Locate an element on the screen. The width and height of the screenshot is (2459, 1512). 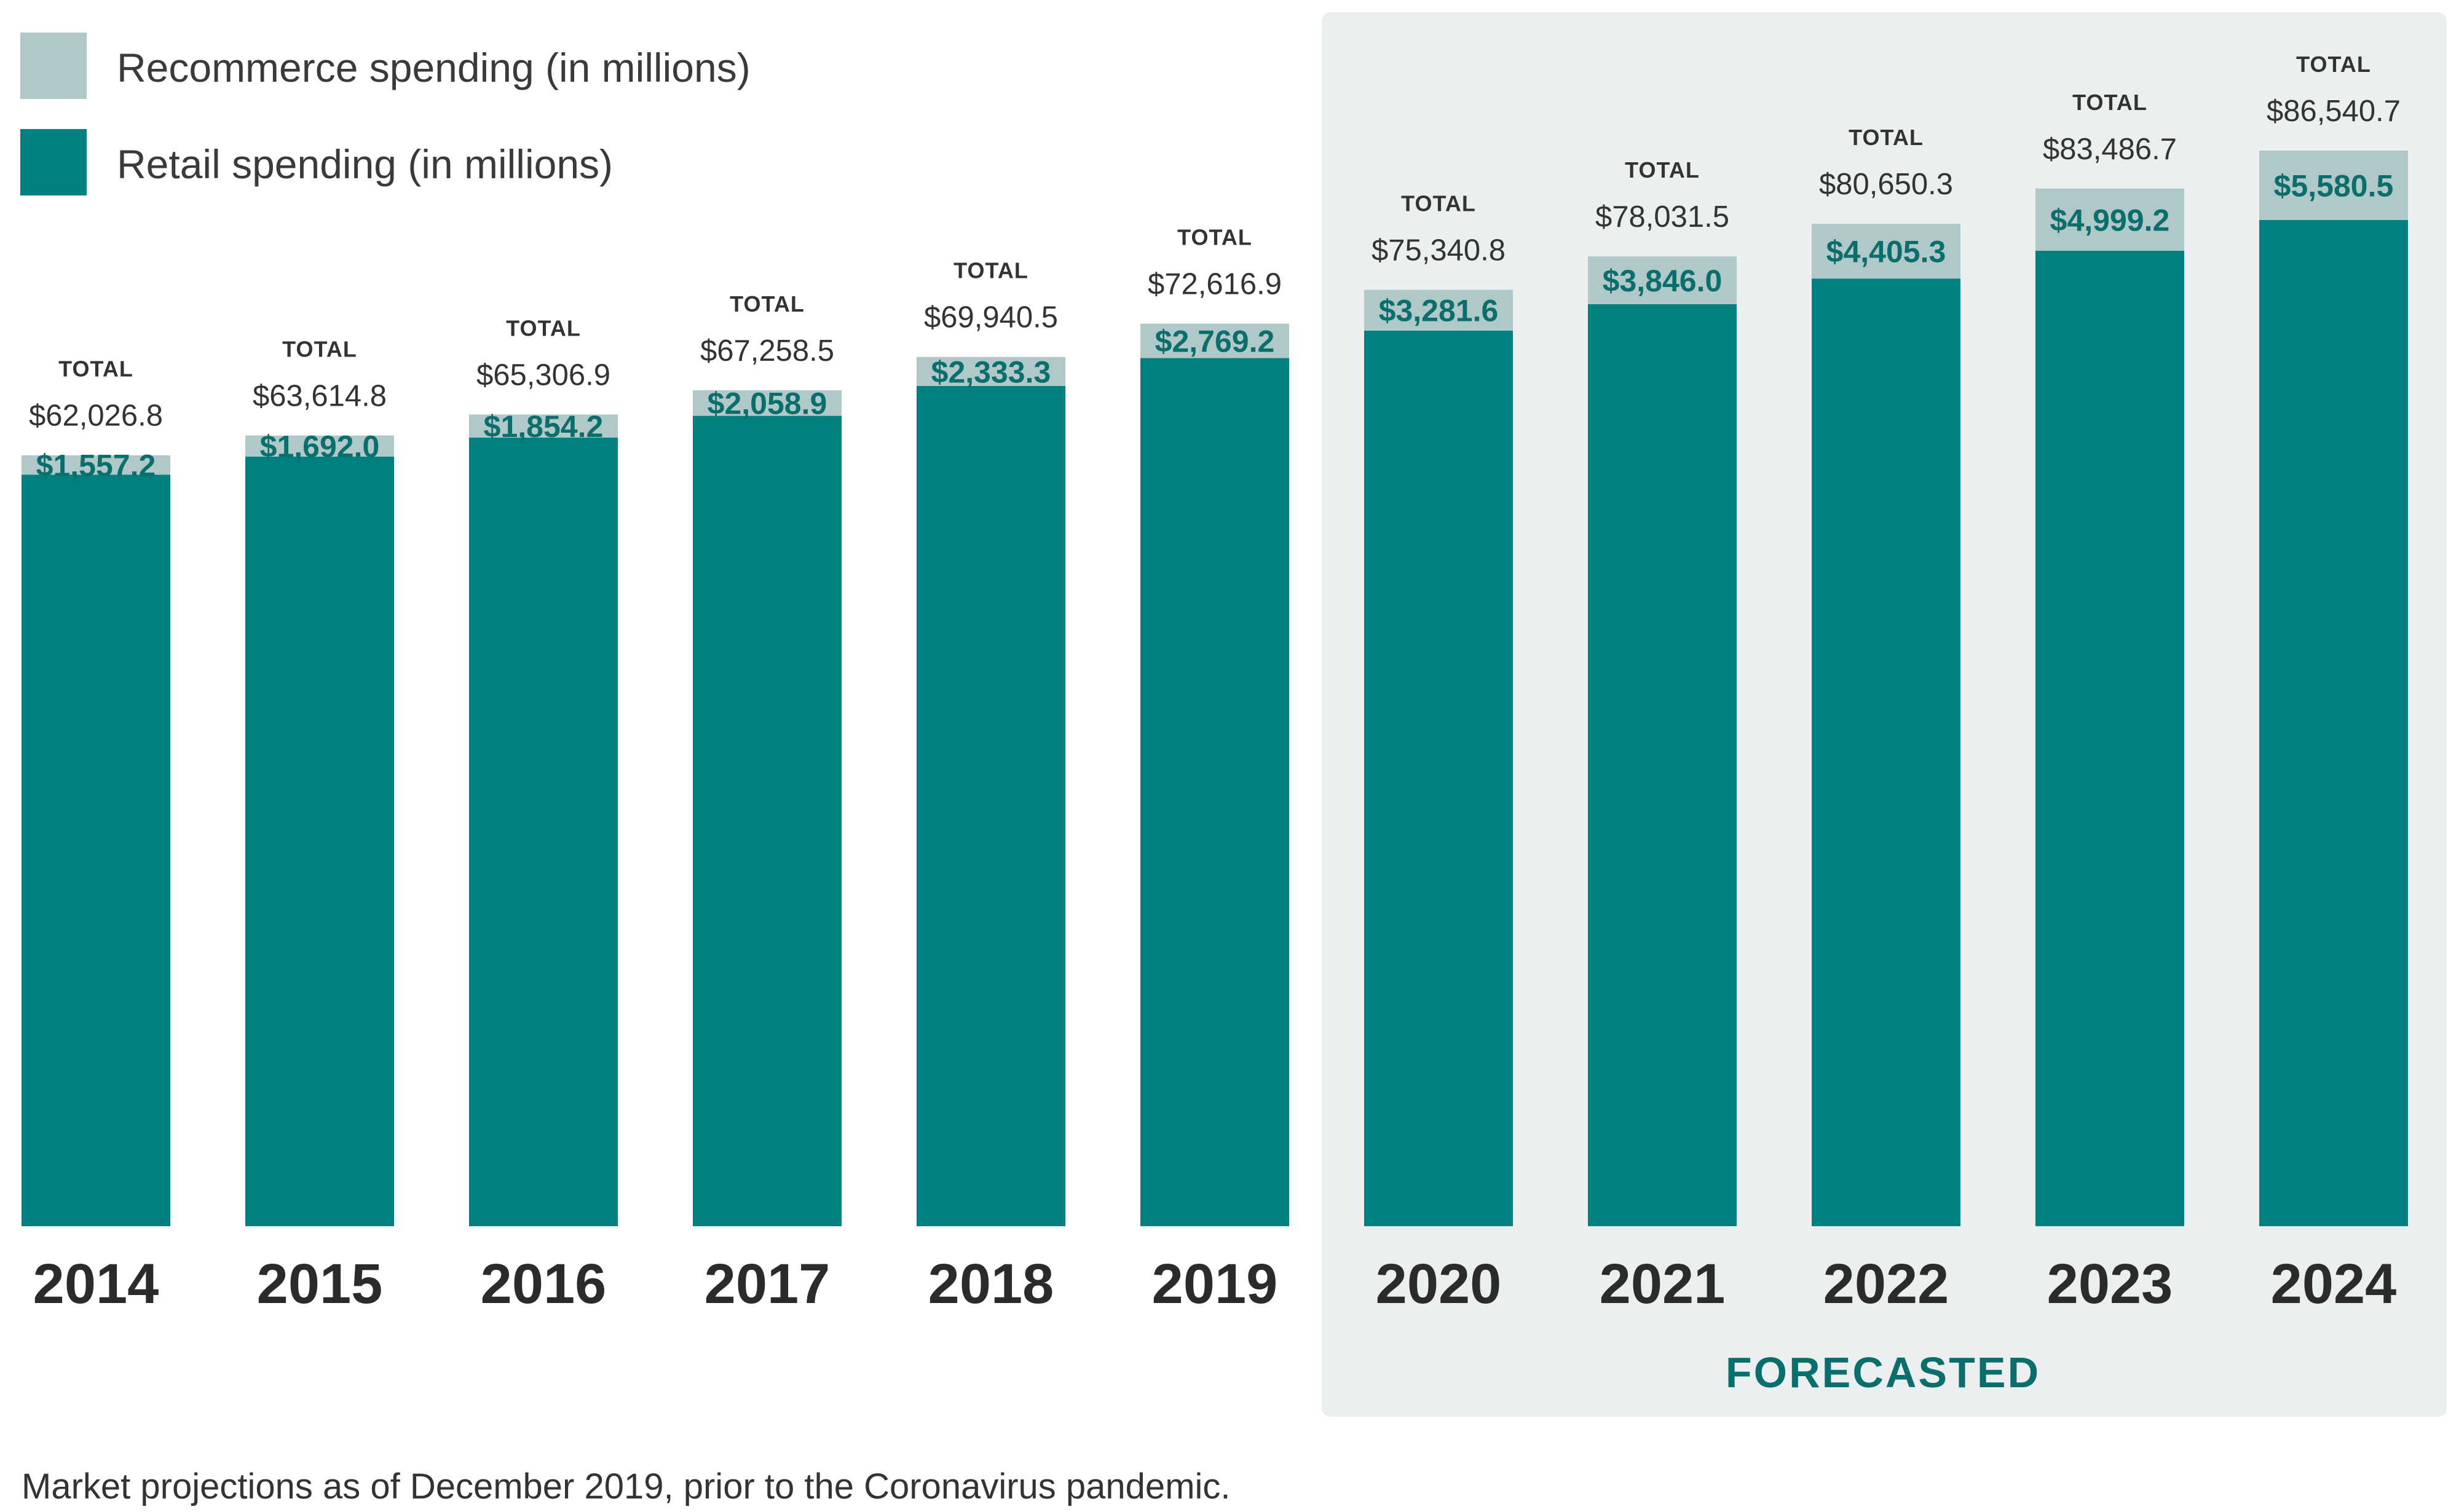
recommerce-value-label-2015: $1,692.0 is located at coordinates (320, 447).